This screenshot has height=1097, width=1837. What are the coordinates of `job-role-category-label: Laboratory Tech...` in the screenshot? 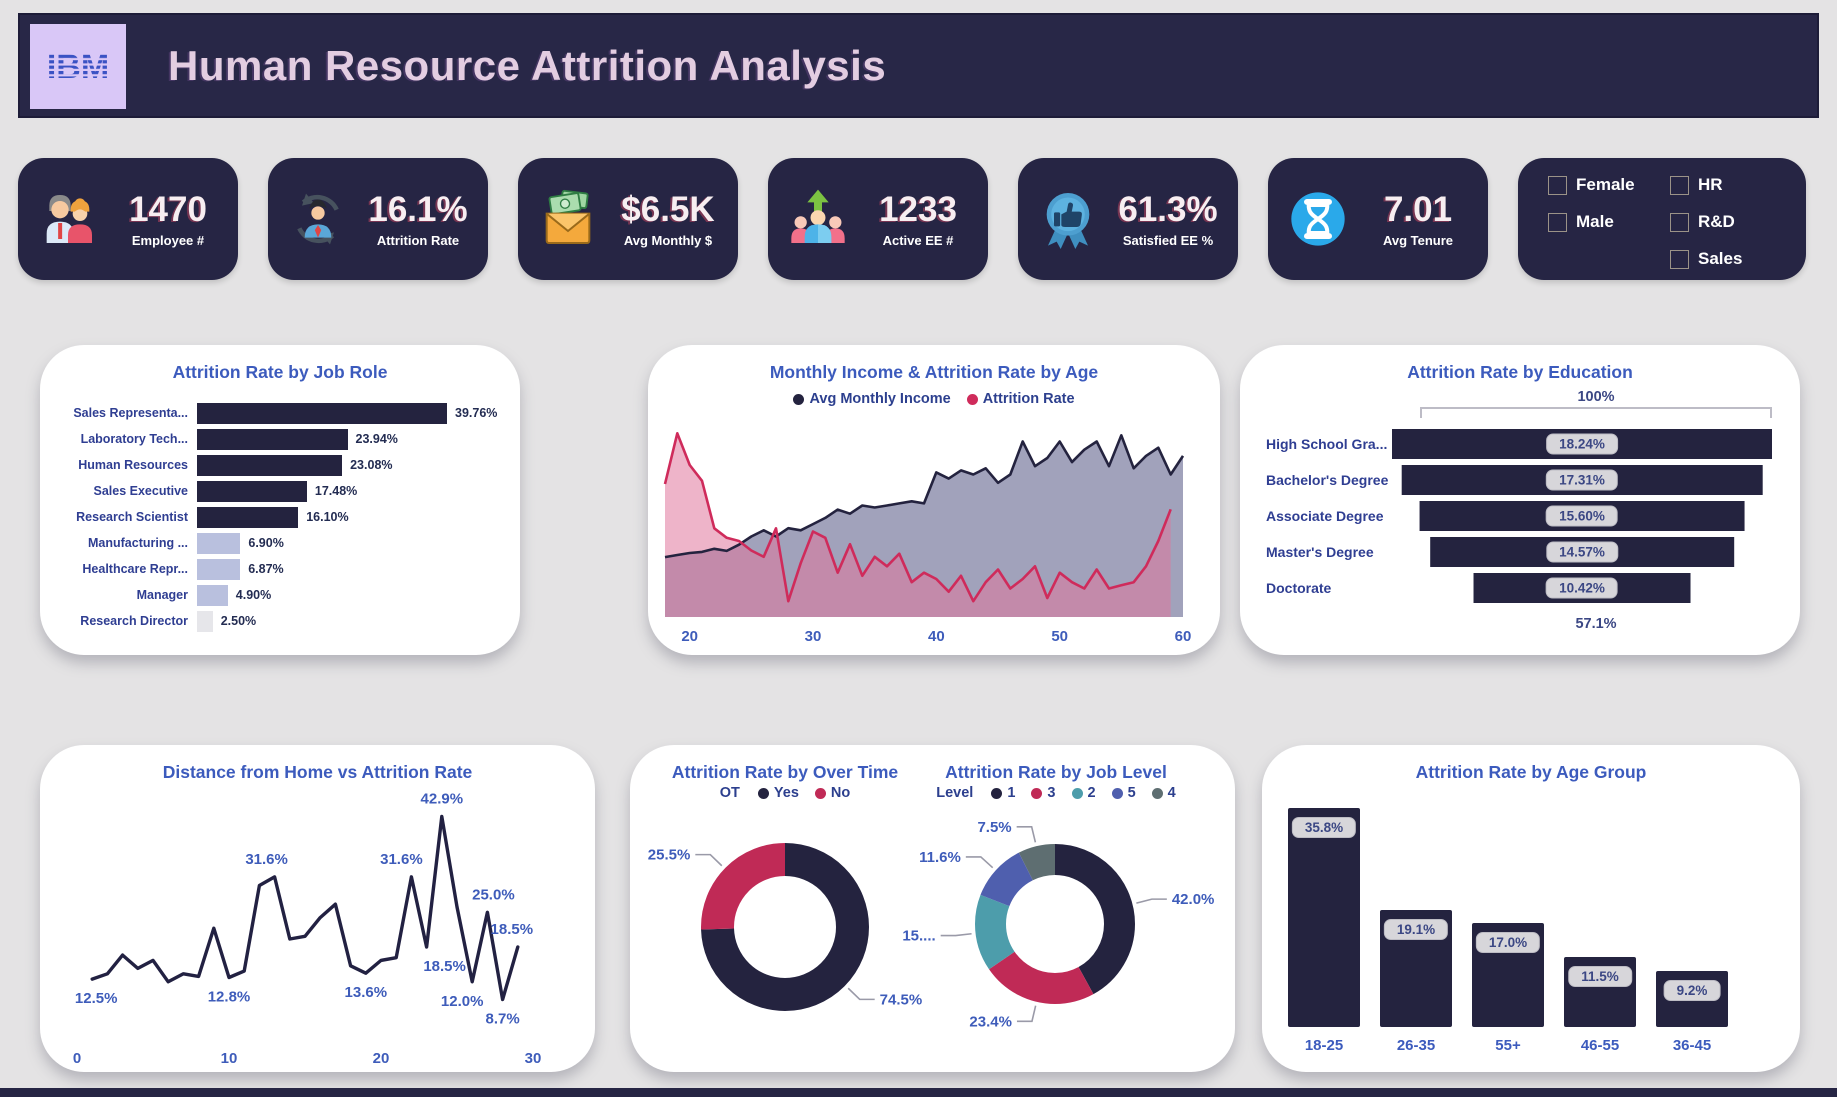 It's located at (134, 439).